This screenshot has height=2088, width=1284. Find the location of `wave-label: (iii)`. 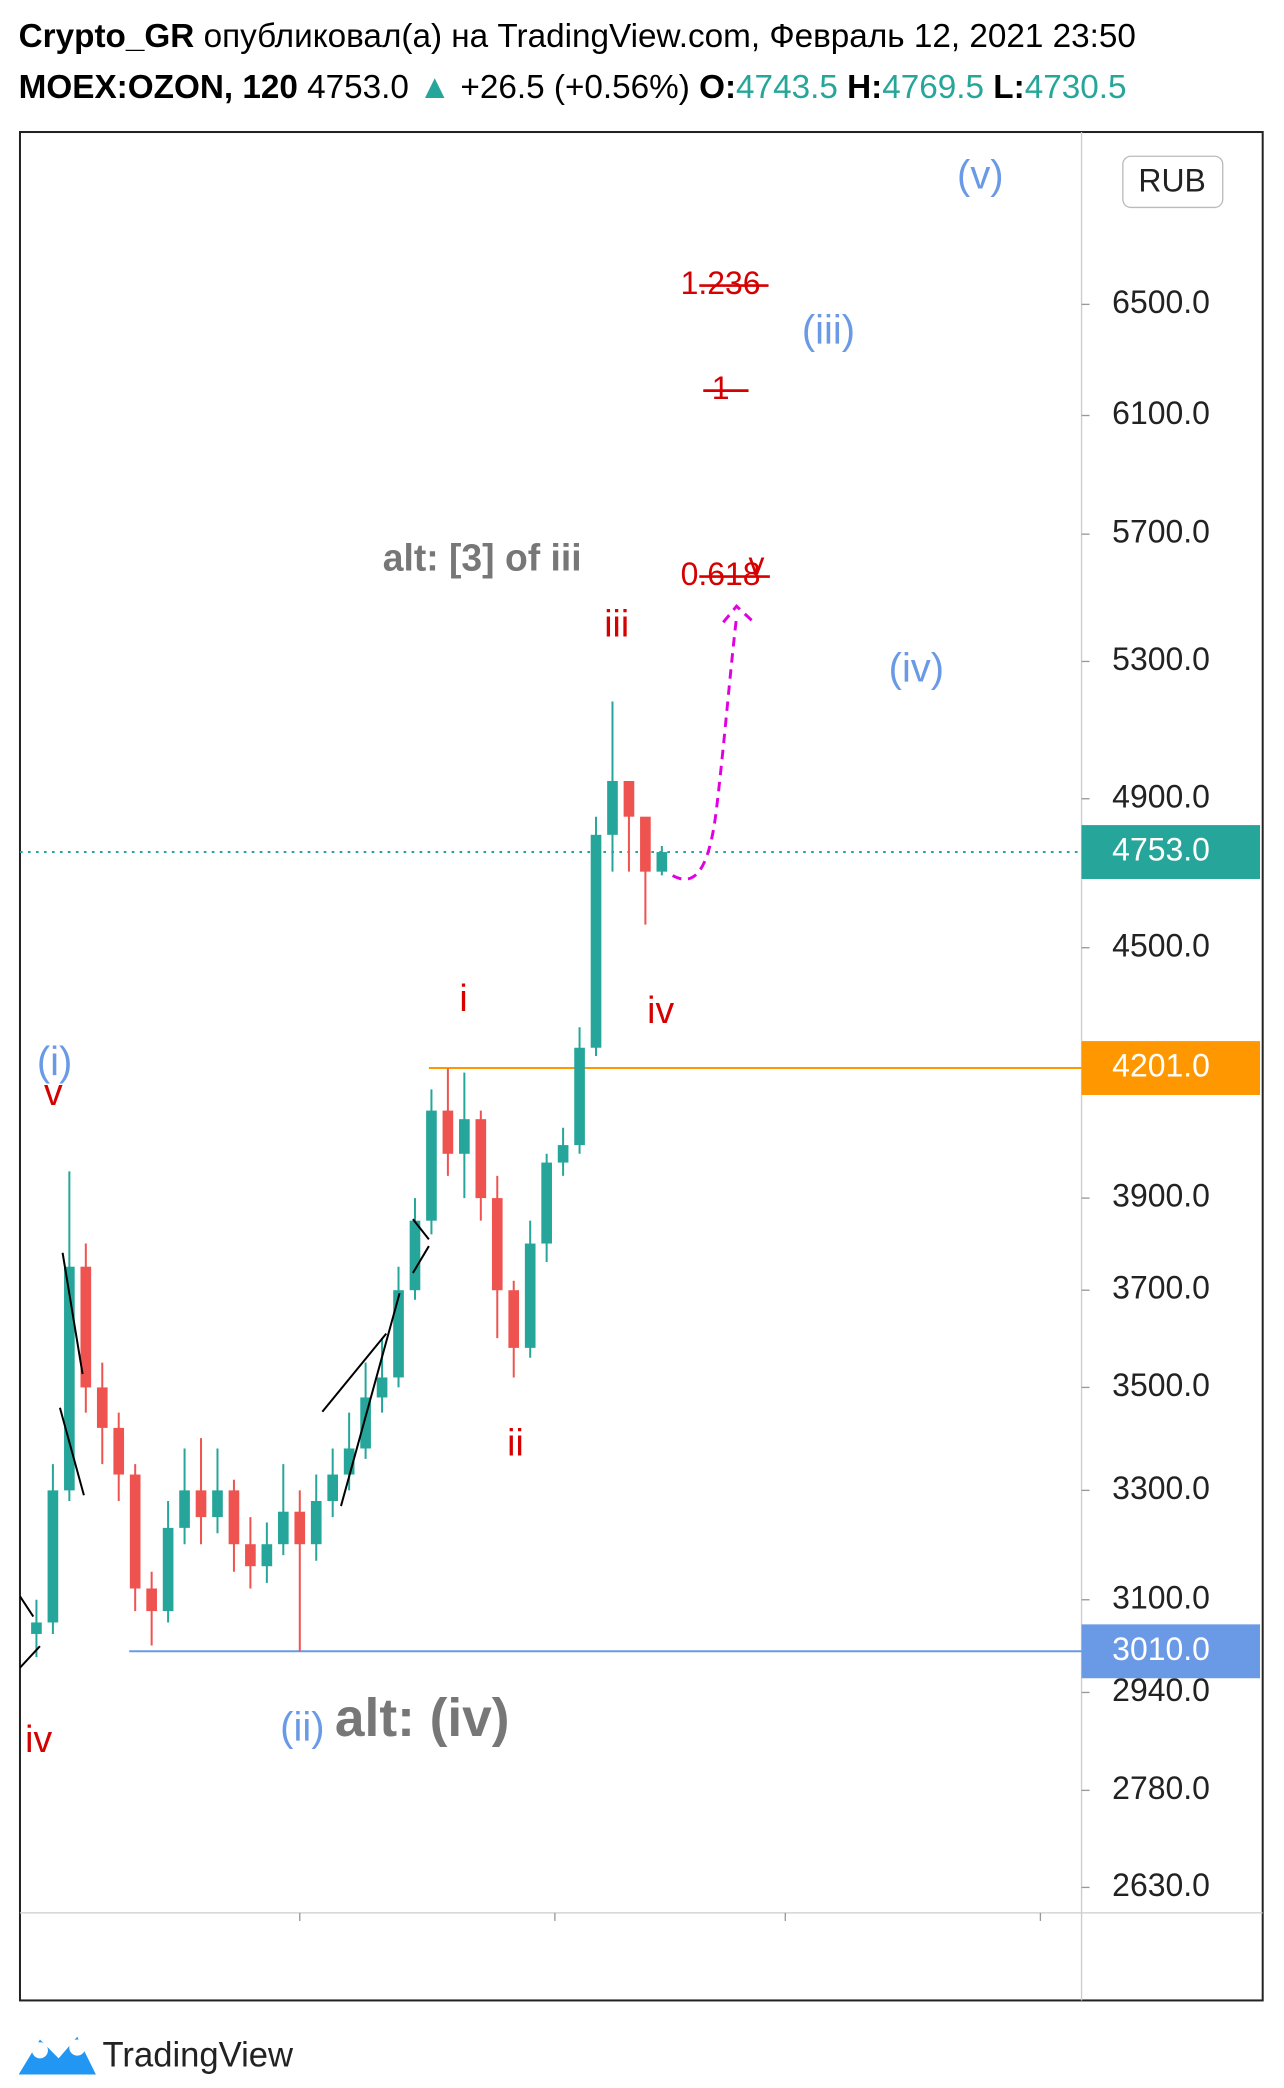

wave-label: (iii) is located at coordinates (828, 329).